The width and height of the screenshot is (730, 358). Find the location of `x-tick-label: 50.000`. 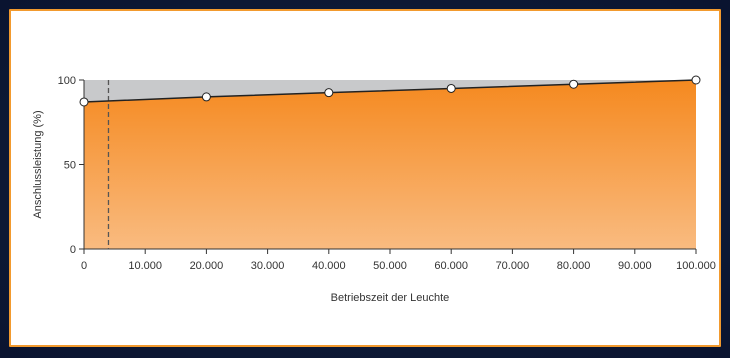

x-tick-label: 50.000 is located at coordinates (390, 266).